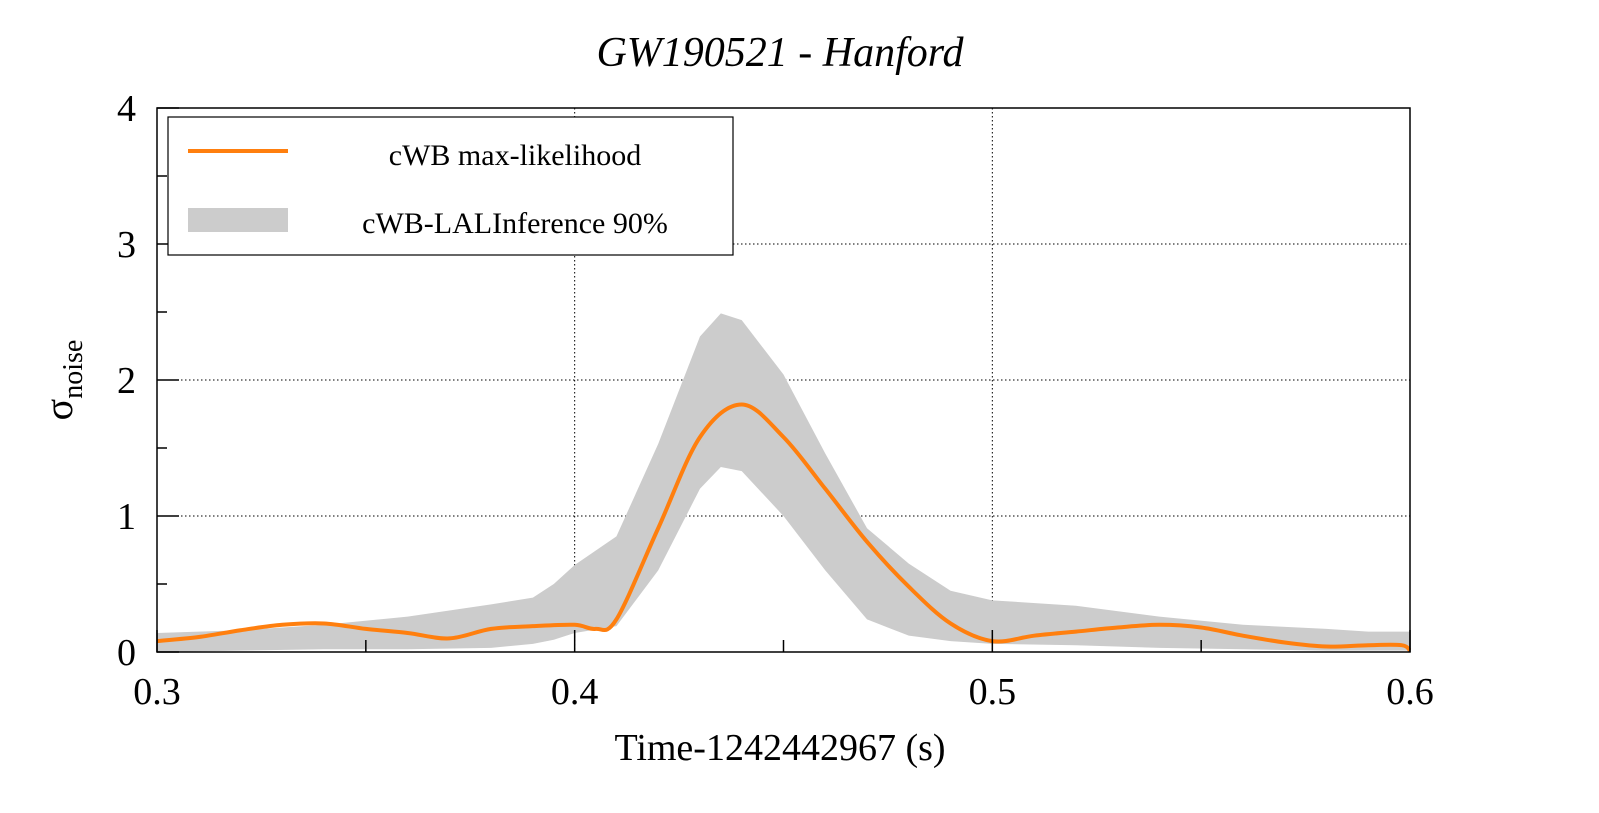  What do you see at coordinates (515, 223) in the screenshot?
I see `legend-label-band: cWB-LALInference 90%` at bounding box center [515, 223].